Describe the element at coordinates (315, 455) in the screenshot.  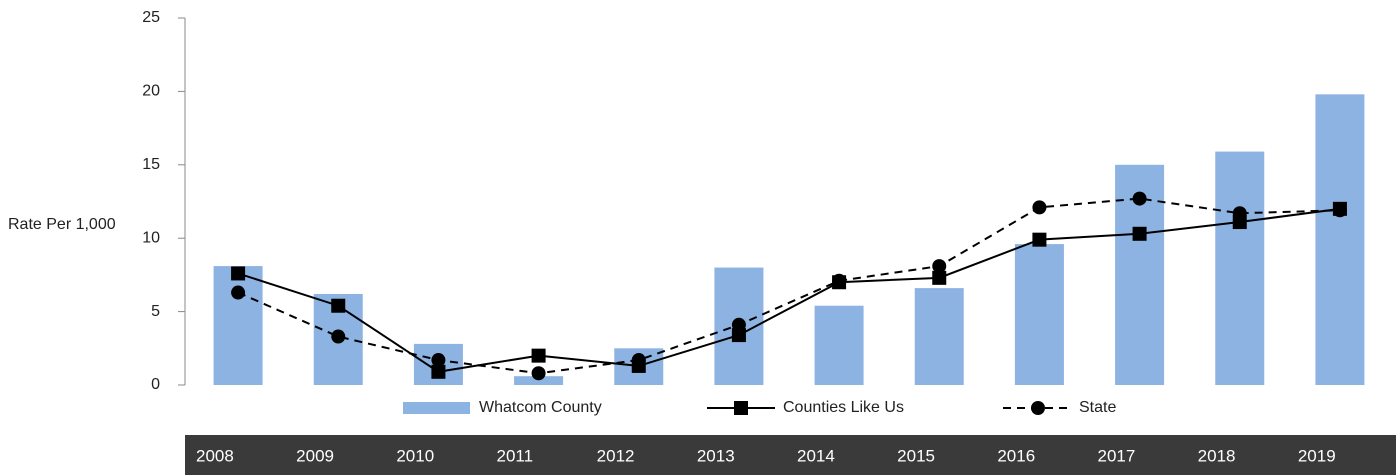
I see `x-tick-label: 2009` at that location.